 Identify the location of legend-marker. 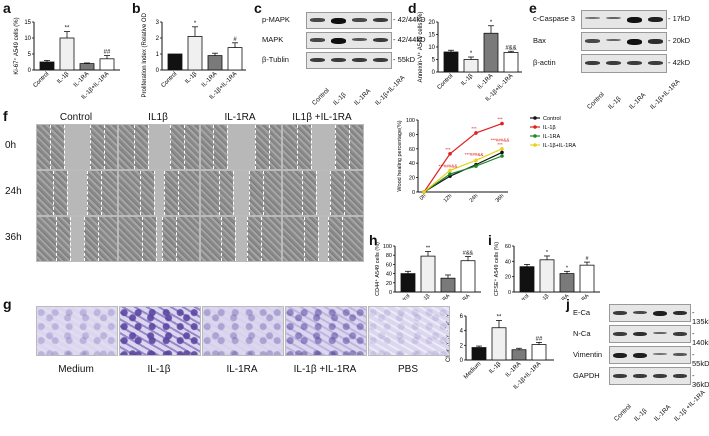
(535, 118).